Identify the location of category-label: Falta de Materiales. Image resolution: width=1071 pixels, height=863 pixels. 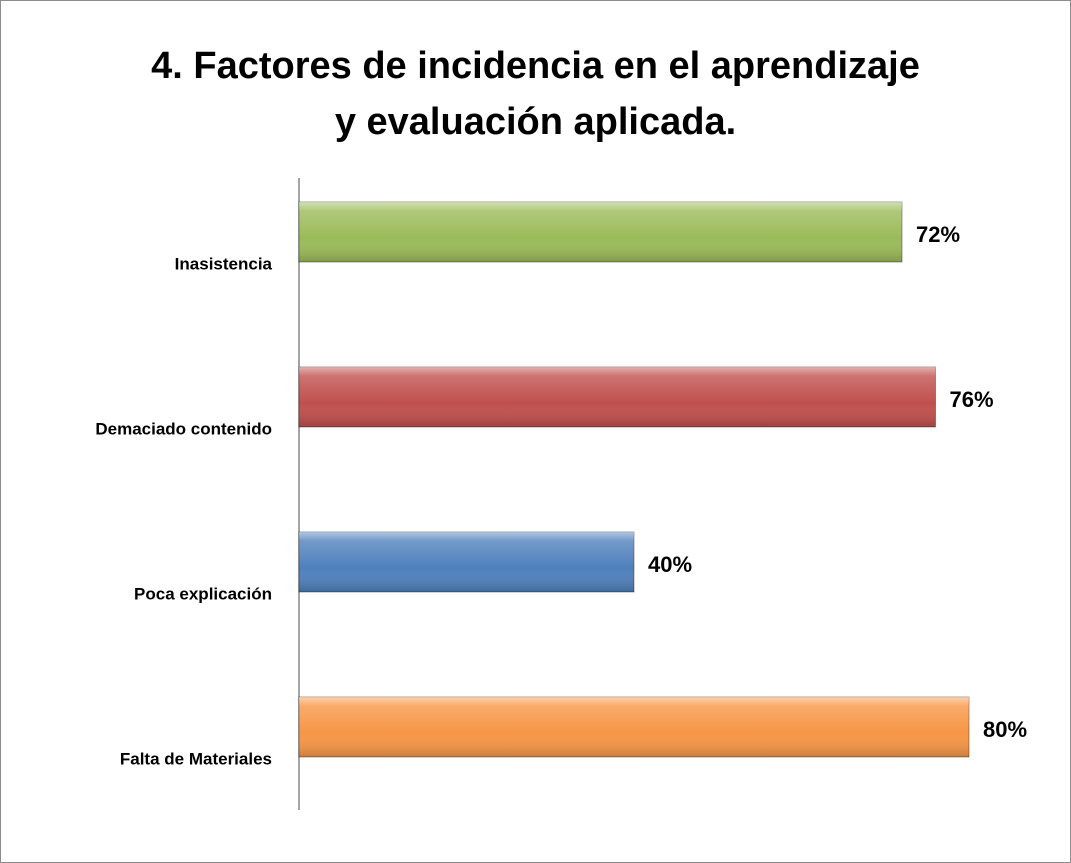
(196, 758).